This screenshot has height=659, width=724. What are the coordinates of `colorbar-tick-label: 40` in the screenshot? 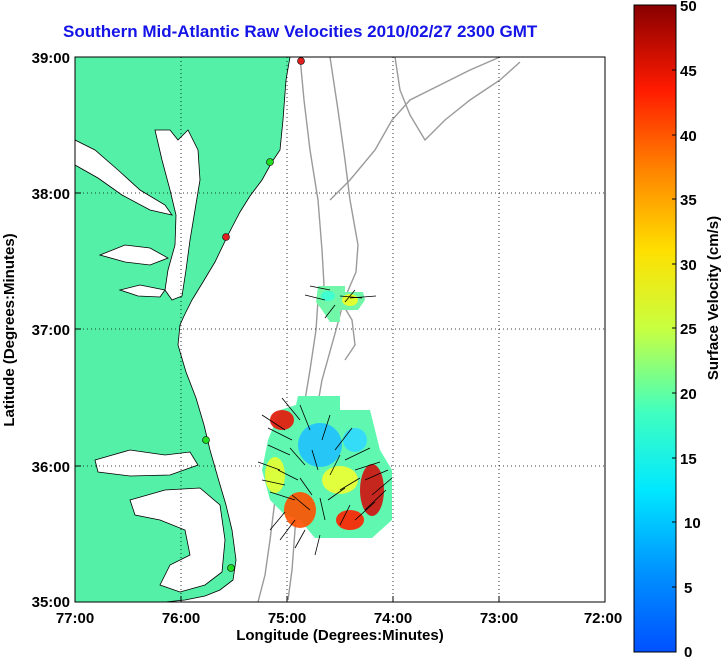 It's located at (688, 136).